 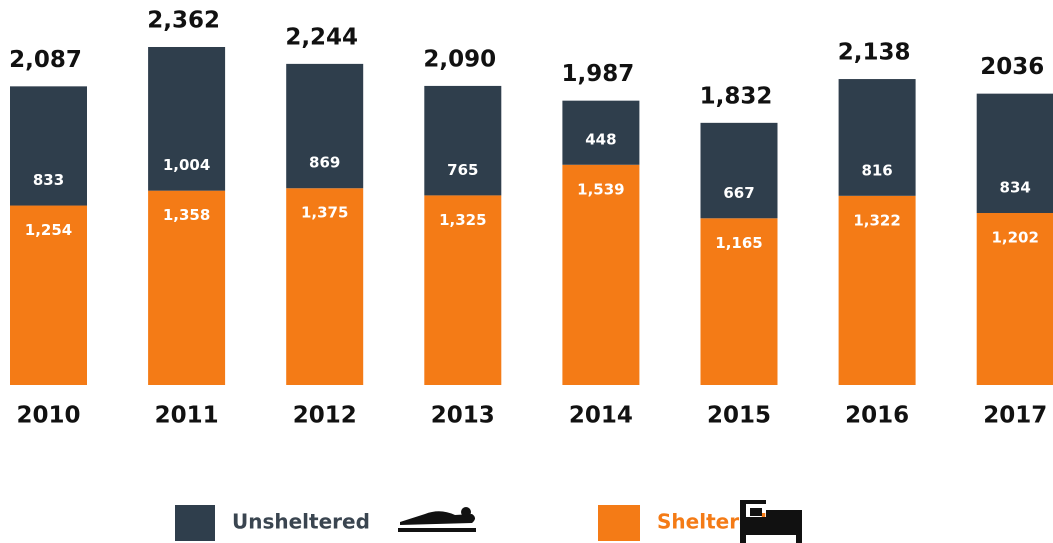 I want to click on sleeping-person-icon, so click(x=437, y=519).